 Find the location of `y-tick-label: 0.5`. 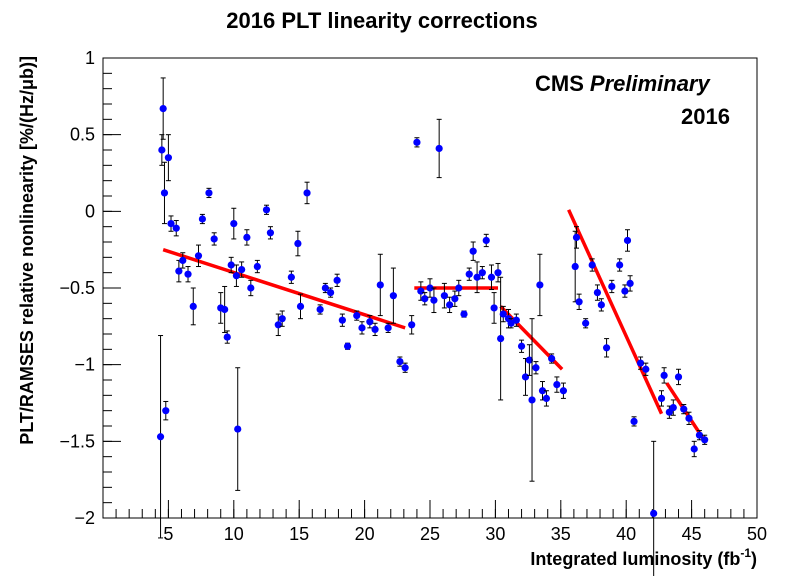

y-tick-label: 0.5 is located at coordinates (82, 135).